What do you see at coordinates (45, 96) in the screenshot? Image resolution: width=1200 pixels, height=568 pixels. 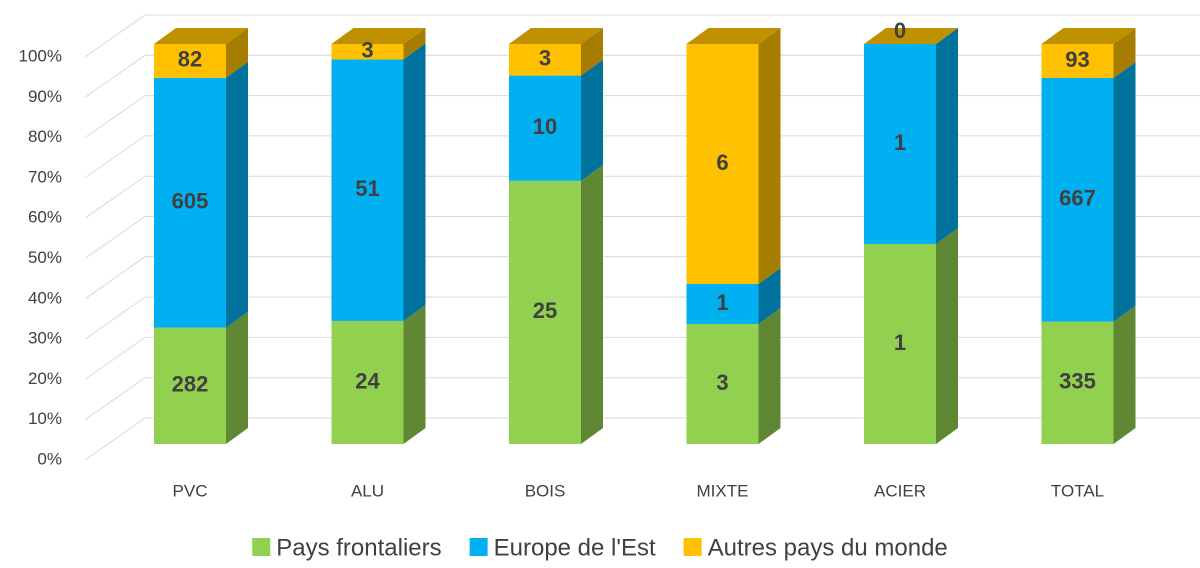 I see `y-tick-label: 90%` at bounding box center [45, 96].